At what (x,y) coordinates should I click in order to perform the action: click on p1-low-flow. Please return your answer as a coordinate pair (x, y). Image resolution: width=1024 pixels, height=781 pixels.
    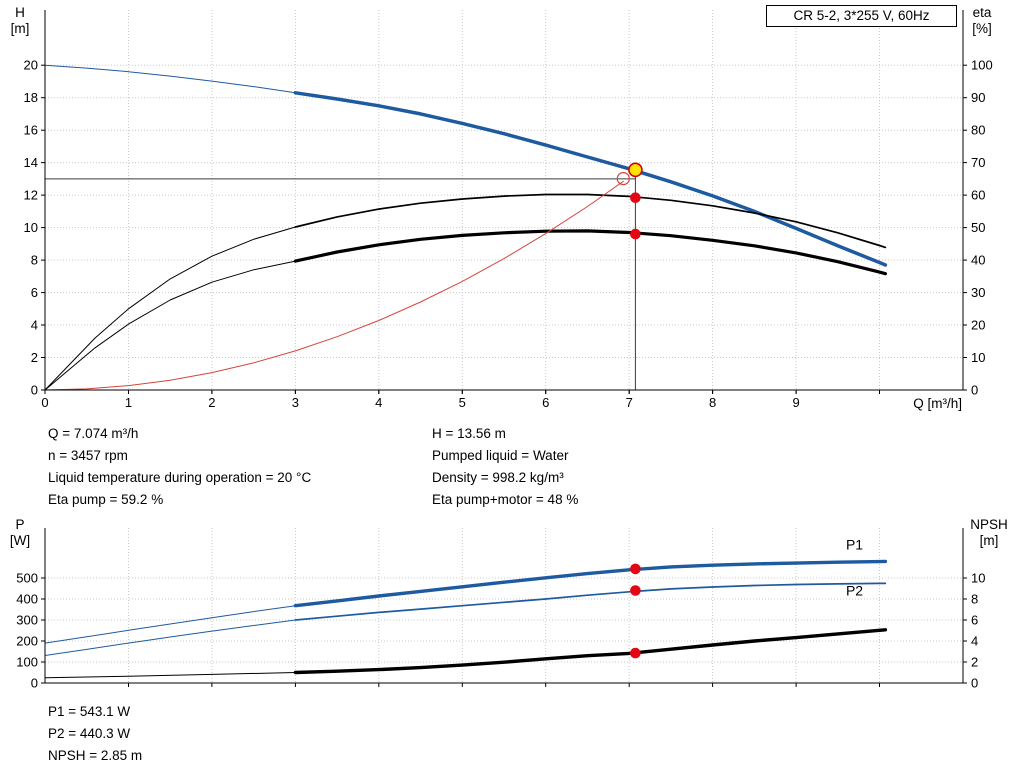
    Looking at the image, I should click on (170, 624).